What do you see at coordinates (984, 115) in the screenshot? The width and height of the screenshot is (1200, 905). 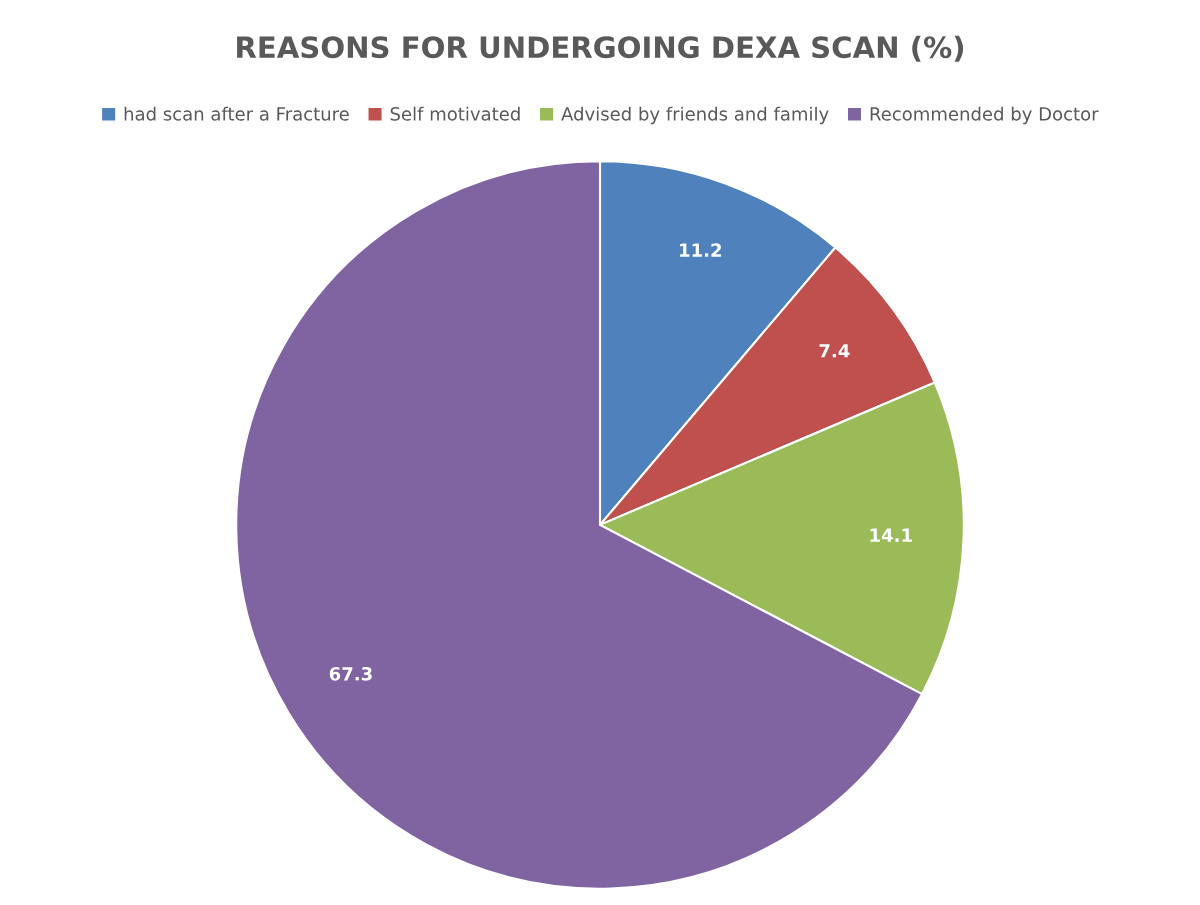 I see `legend-label: Recommended by Doctor` at bounding box center [984, 115].